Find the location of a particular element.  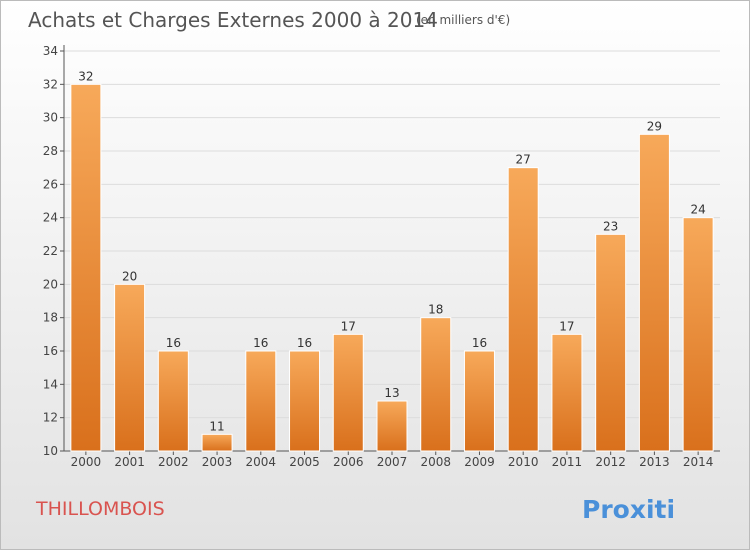

y-tick-label: 22 is located at coordinates (50, 251).